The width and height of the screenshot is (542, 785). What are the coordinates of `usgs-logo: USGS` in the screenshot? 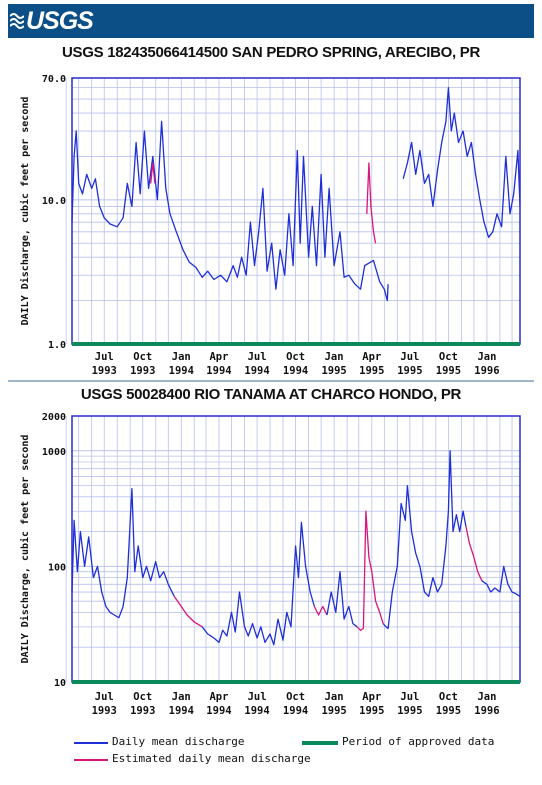 It's located at (60, 21).